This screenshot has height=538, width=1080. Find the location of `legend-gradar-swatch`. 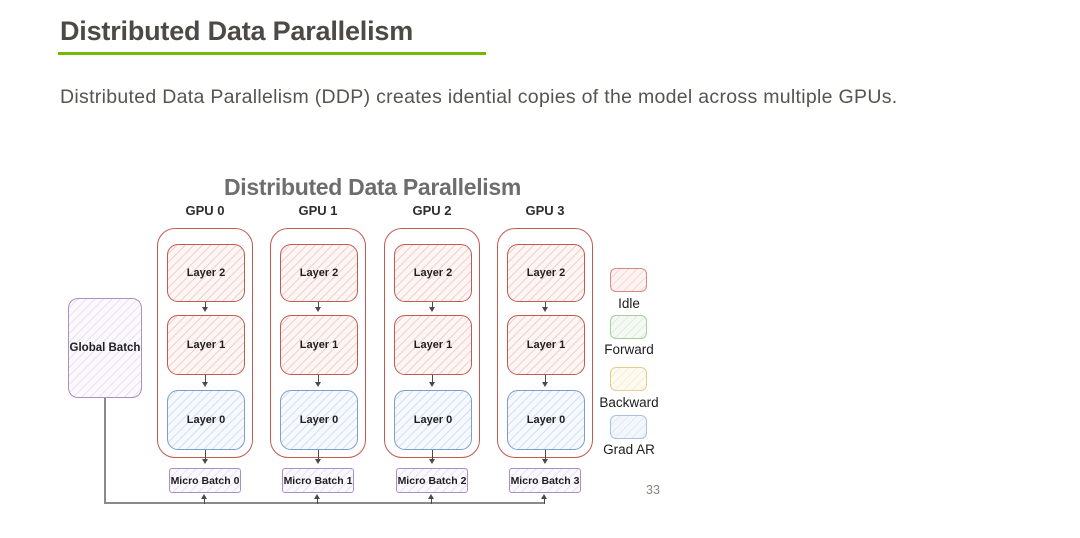

legend-gradar-swatch is located at coordinates (628, 427).